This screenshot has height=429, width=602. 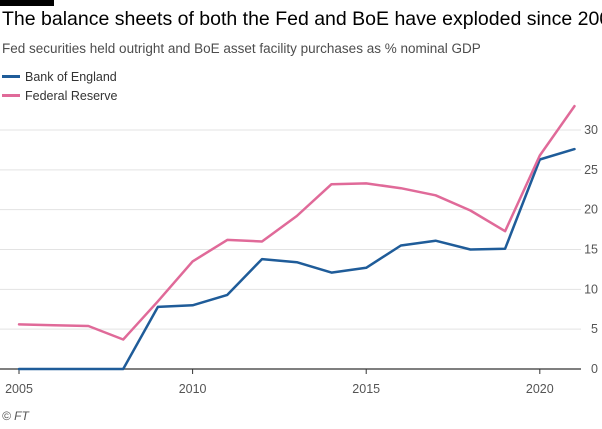 I want to click on y-tick-label: 25, so click(x=591, y=170).